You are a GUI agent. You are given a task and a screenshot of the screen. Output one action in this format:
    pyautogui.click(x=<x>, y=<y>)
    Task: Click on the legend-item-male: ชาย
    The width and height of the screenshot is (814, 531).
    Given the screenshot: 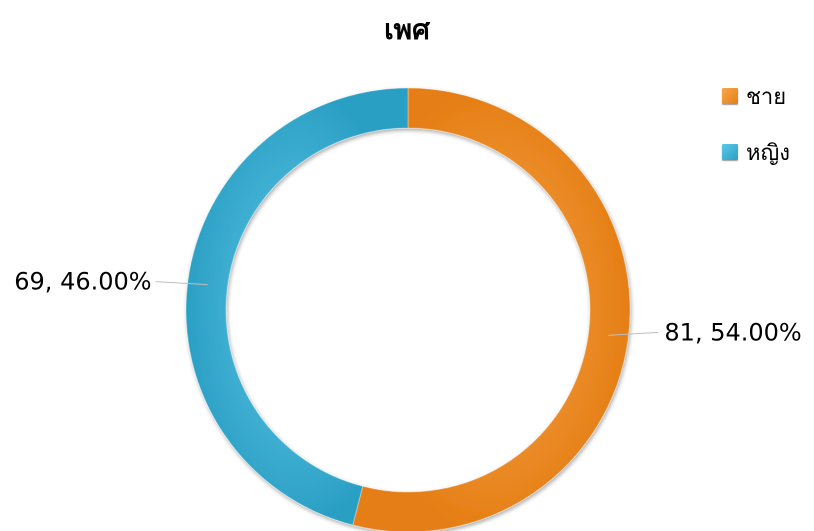 What is the action you would take?
    pyautogui.click(x=756, y=96)
    